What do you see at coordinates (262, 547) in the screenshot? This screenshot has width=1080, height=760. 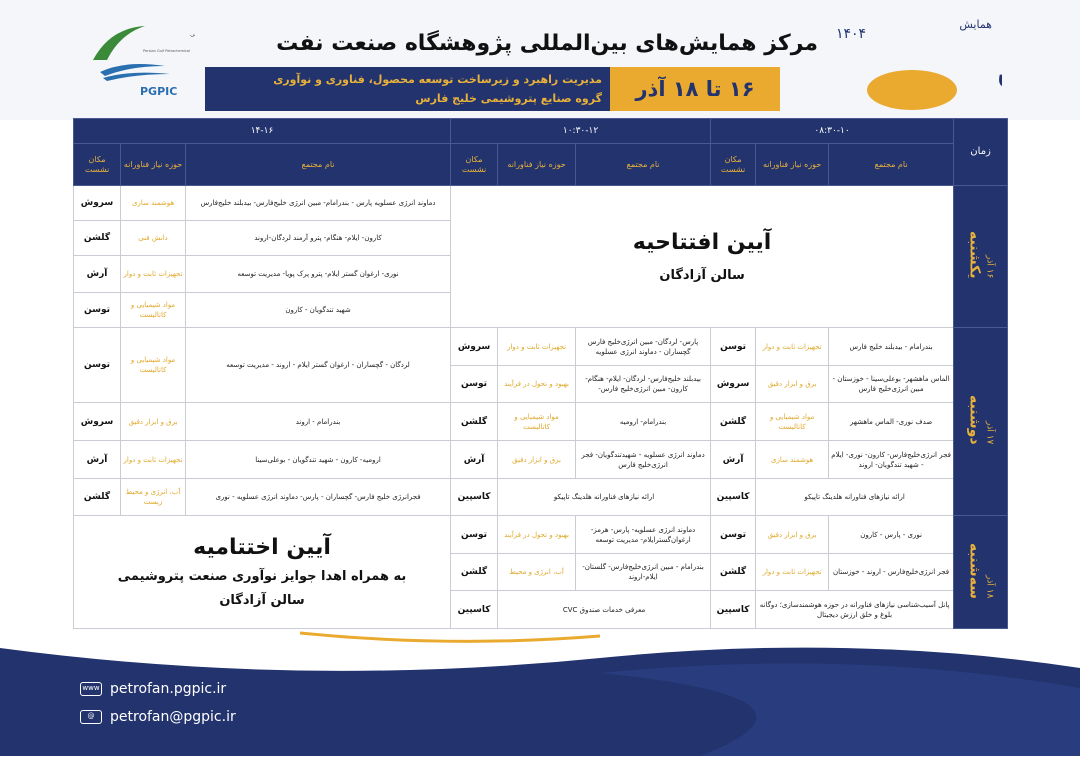 I see `closing-title: آیین اختتامیه` at bounding box center [262, 547].